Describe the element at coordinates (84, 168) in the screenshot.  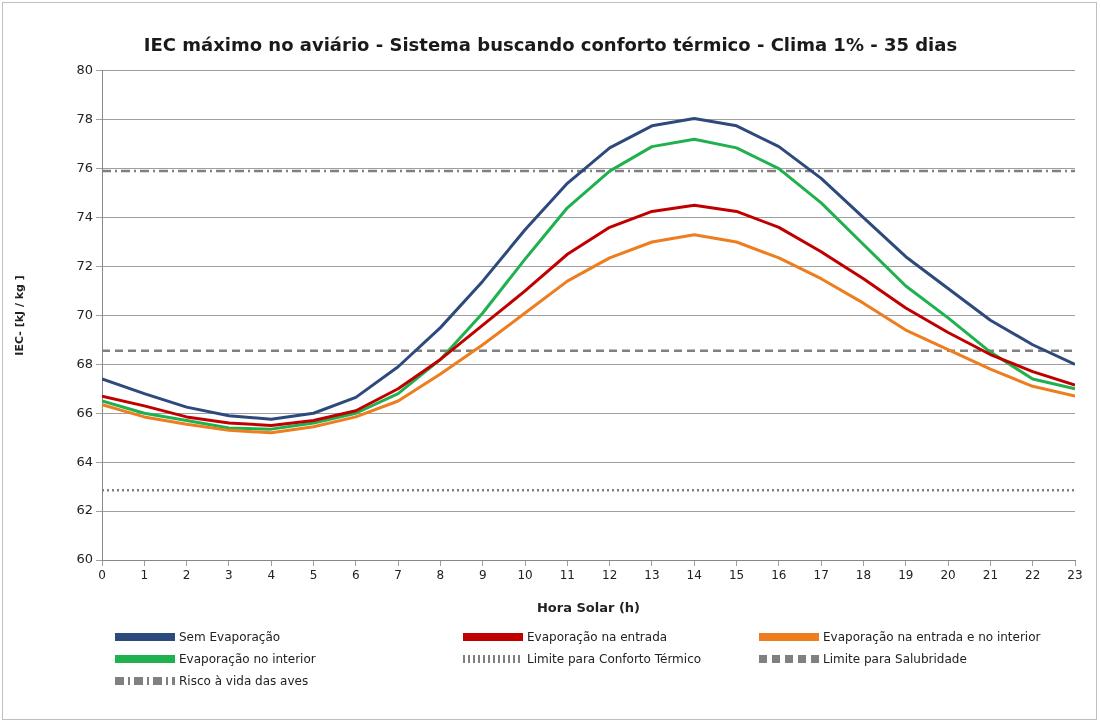
I see `y-tick-label: 76` at that location.